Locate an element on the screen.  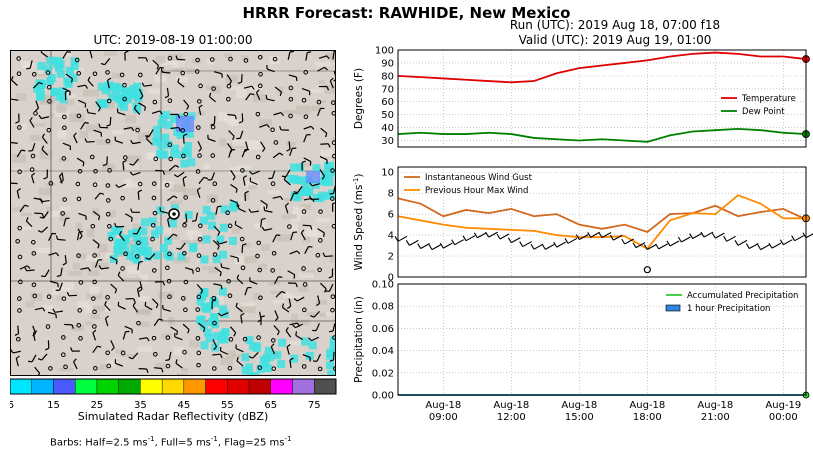
y-tick-label: 0.06 is located at coordinates (383, 329).